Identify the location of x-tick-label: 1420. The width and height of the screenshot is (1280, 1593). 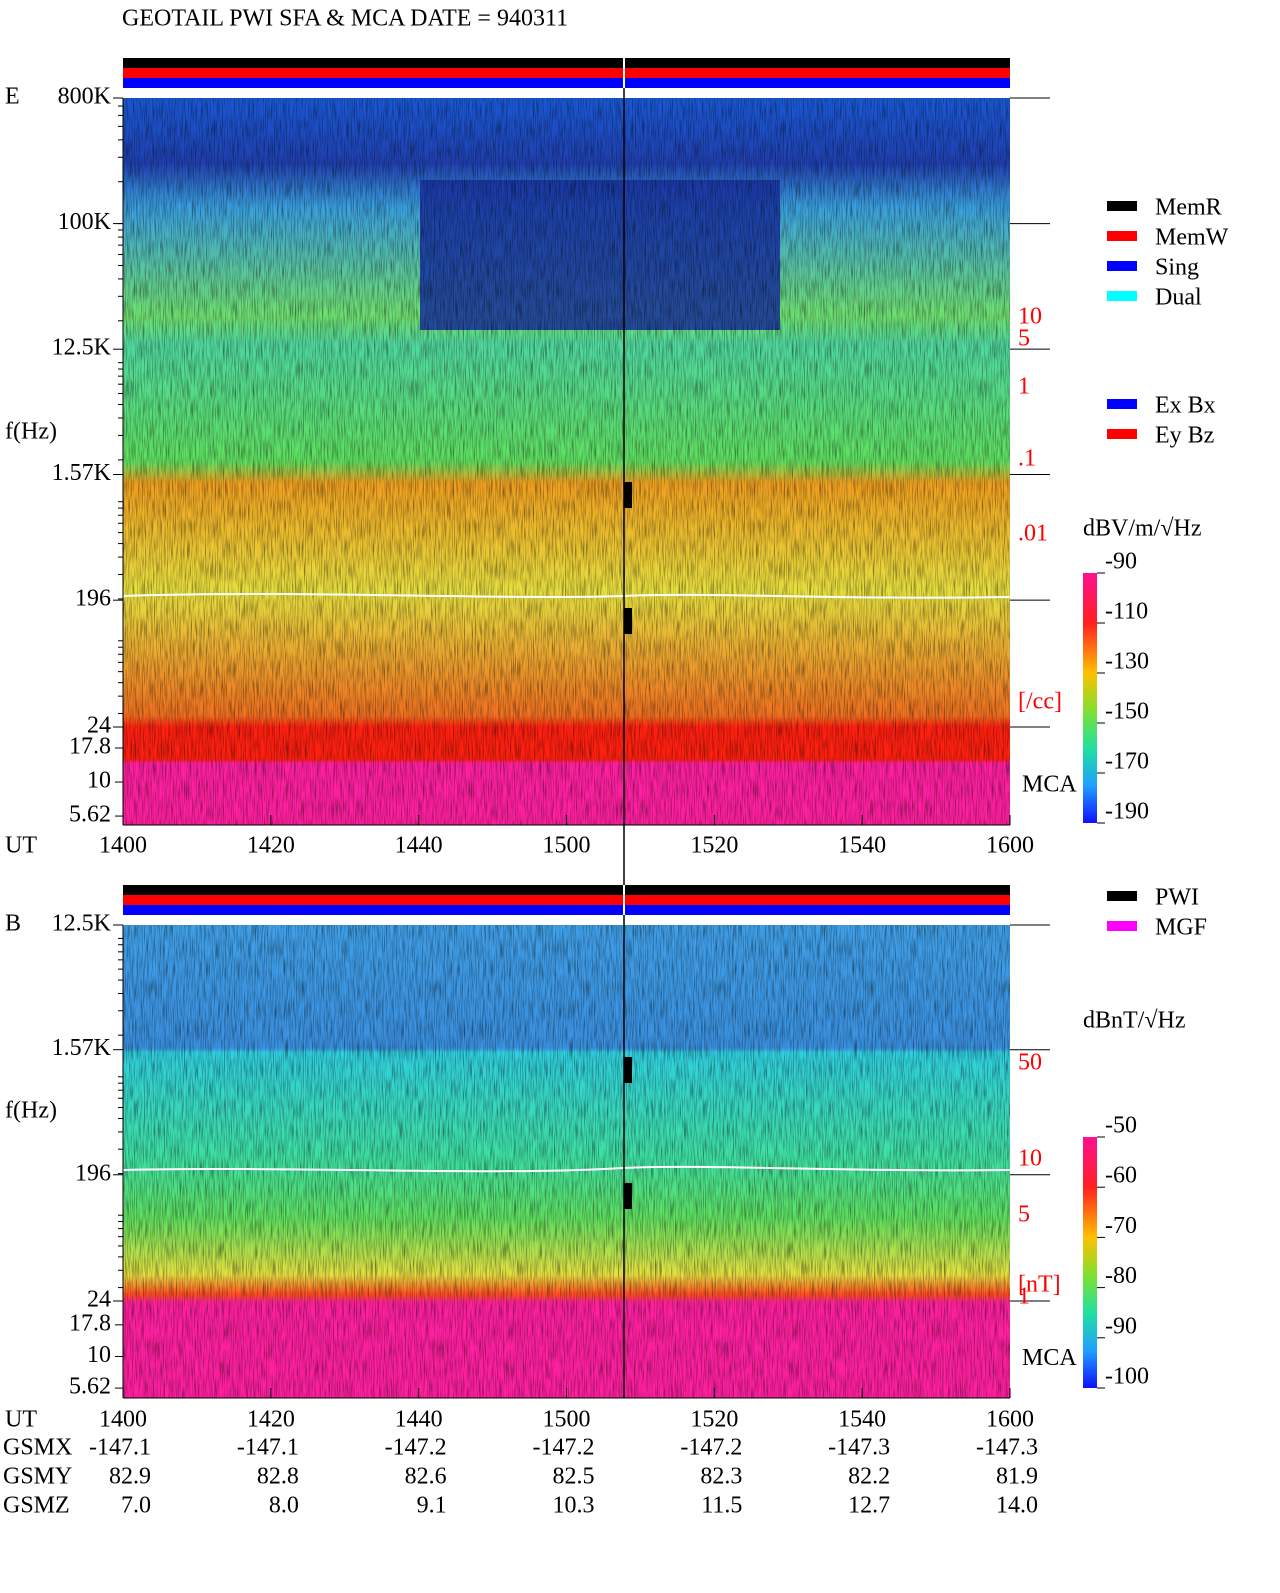
(271, 846).